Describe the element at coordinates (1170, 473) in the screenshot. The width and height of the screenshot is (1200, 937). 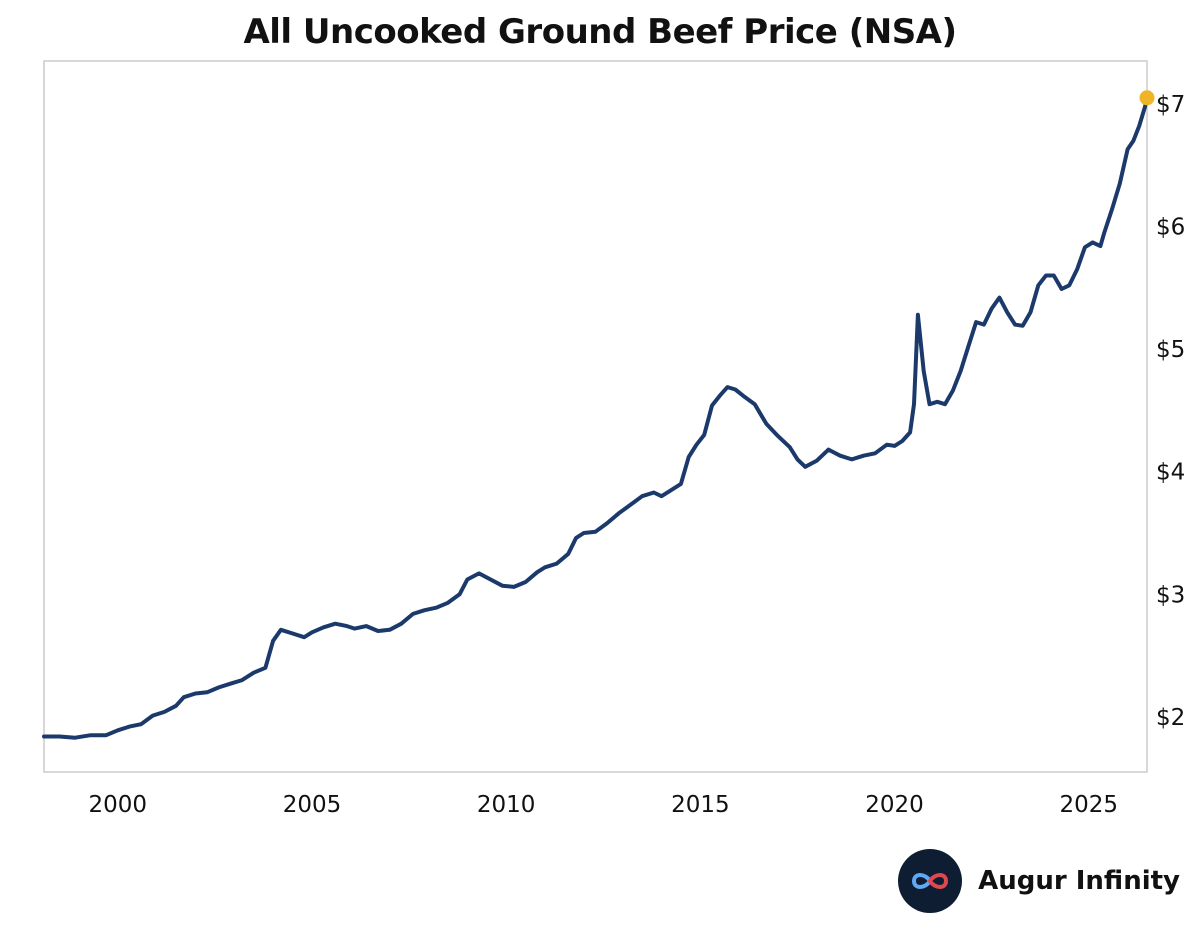
I see `y-tick-label: $4` at that location.